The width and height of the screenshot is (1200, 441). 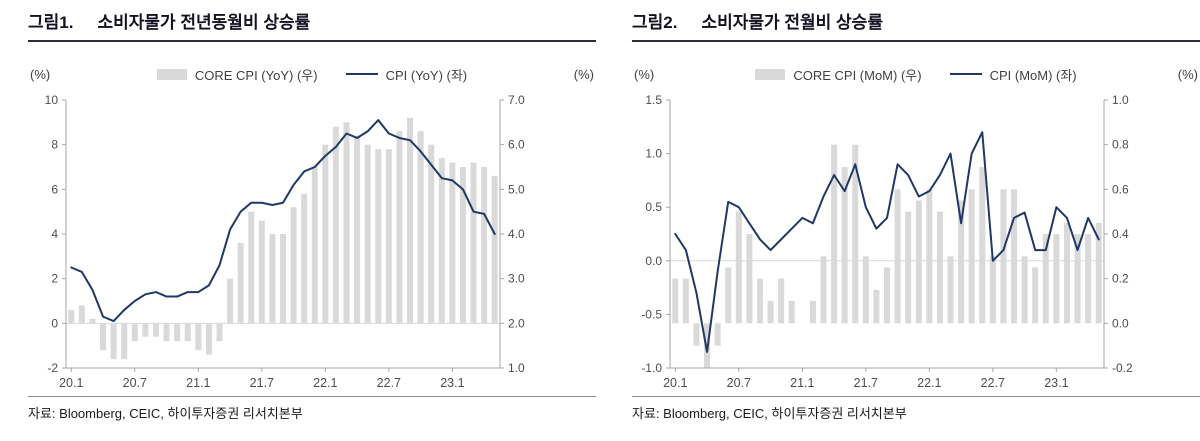 I want to click on svg-text: 0.6, so click(x=1120, y=189).